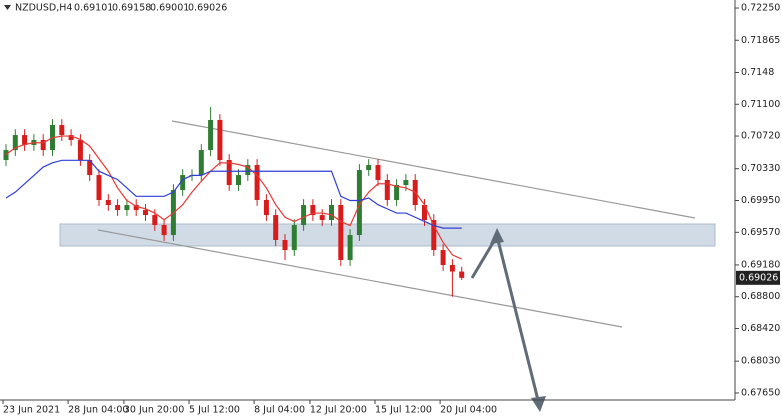 The width and height of the screenshot is (782, 418). Describe the element at coordinates (760, 8) in the screenshot. I see `y-tick-label: 0.72250` at that location.